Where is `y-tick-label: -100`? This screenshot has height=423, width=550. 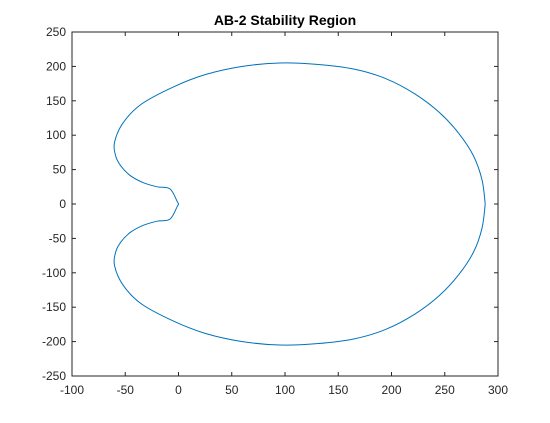 y-tick-label: -100 is located at coordinates (54, 273).